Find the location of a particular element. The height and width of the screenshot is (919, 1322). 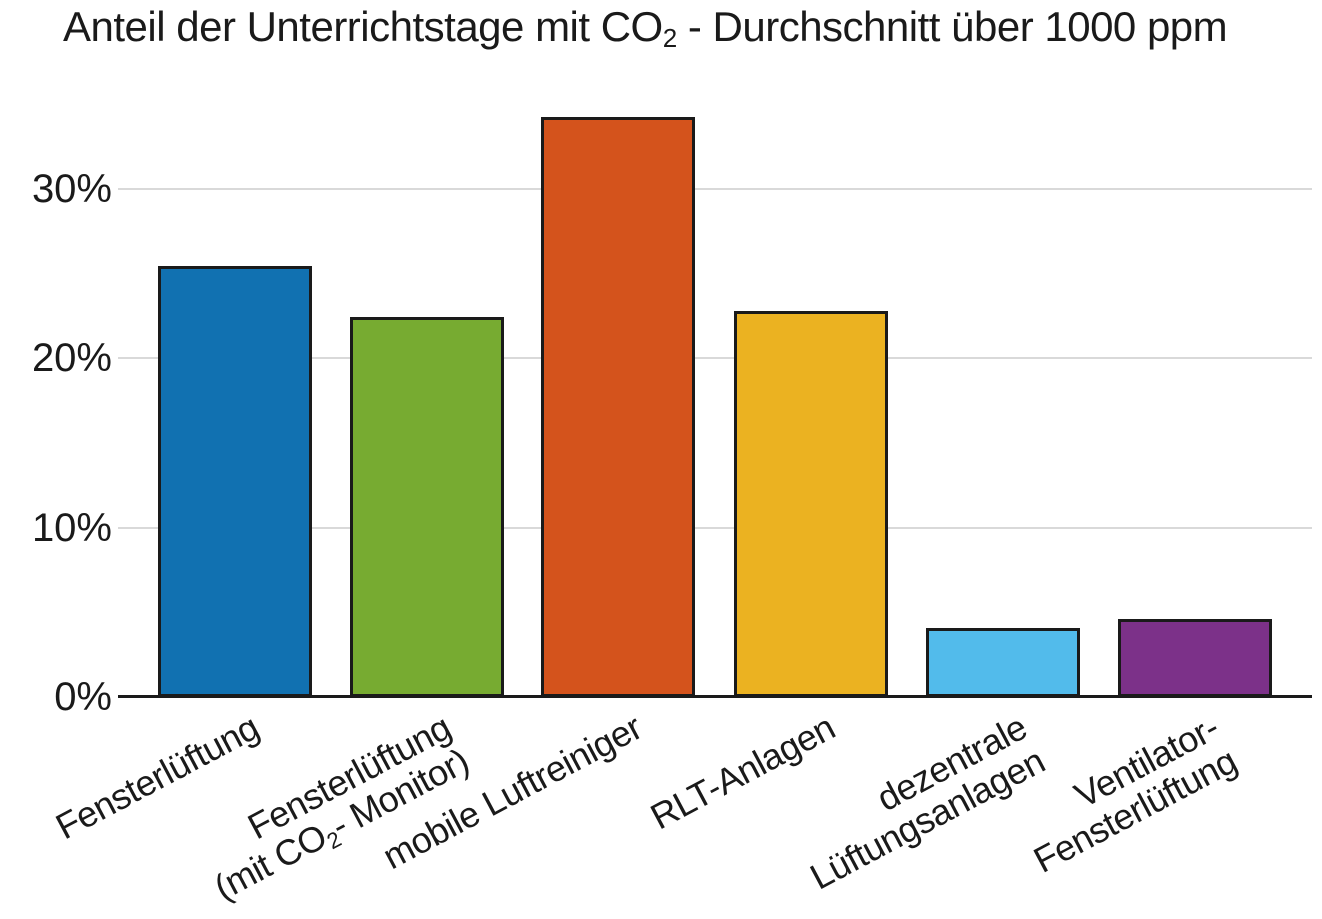

bar-mobile-luftreiniger is located at coordinates (618, 407).